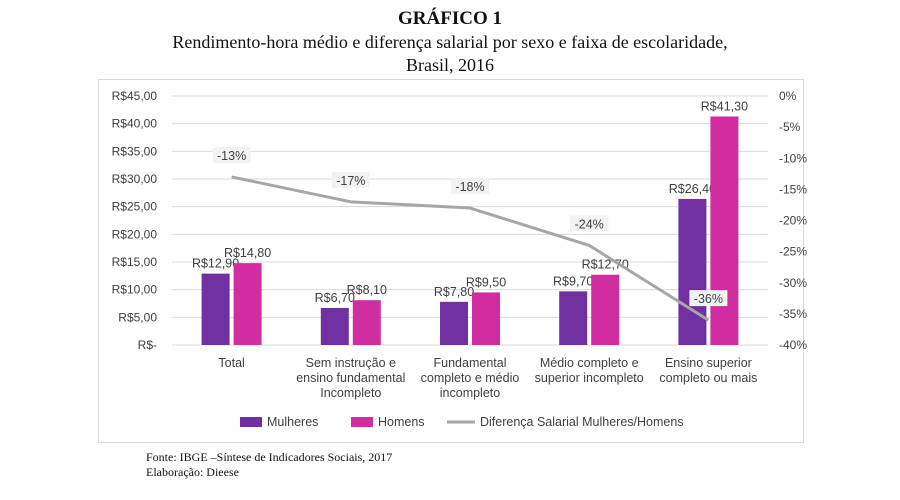 This screenshot has width=900, height=500. What do you see at coordinates (793, 314) in the screenshot?
I see `y-right-tick-label: -35%` at bounding box center [793, 314].